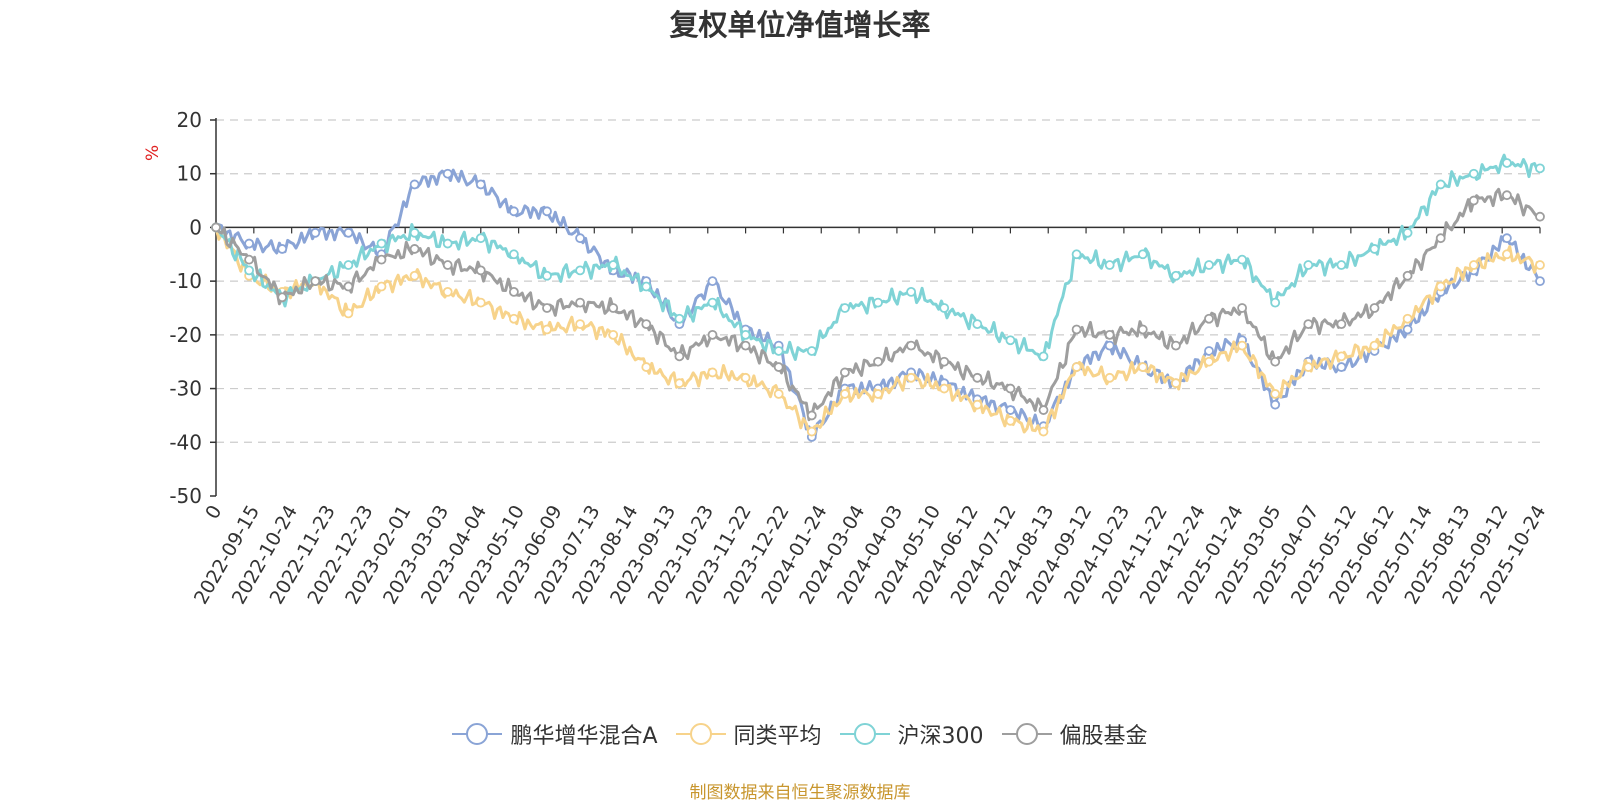  I want to click on legend-item-peer-average: 同类平均, so click(748, 734).